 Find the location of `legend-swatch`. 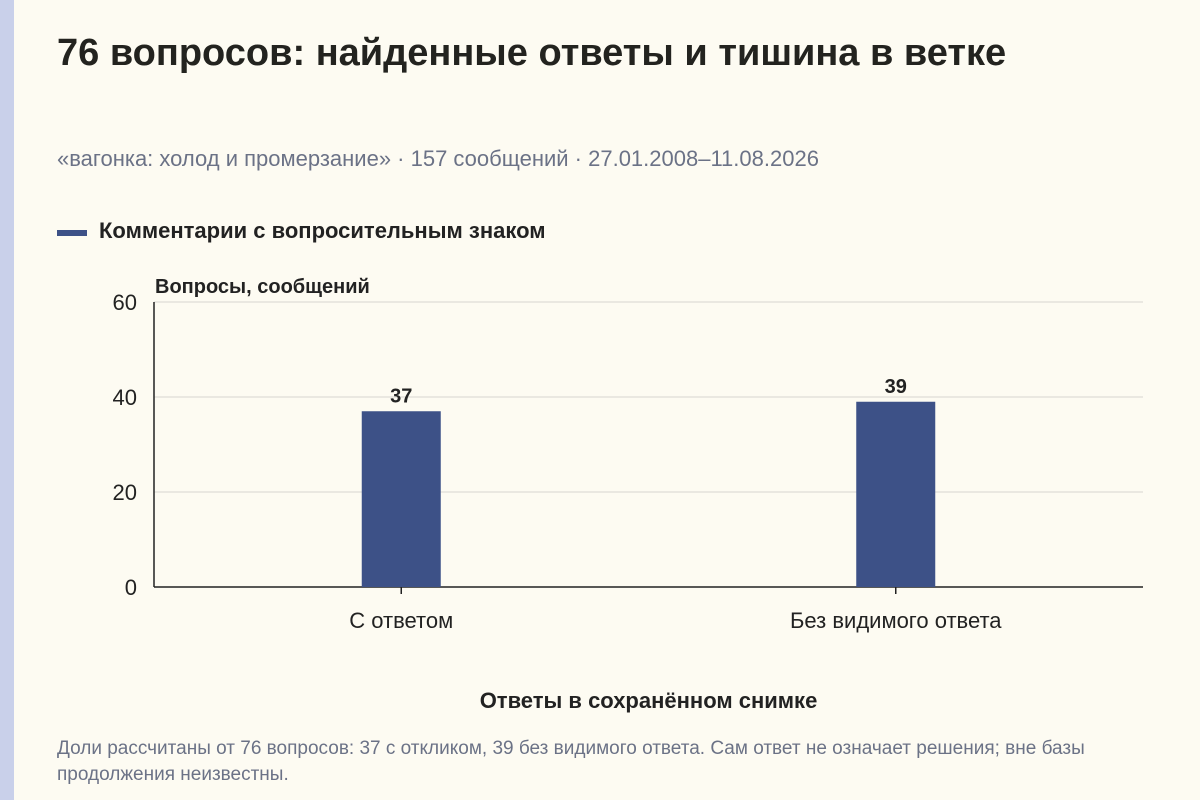

legend-swatch is located at coordinates (72, 233).